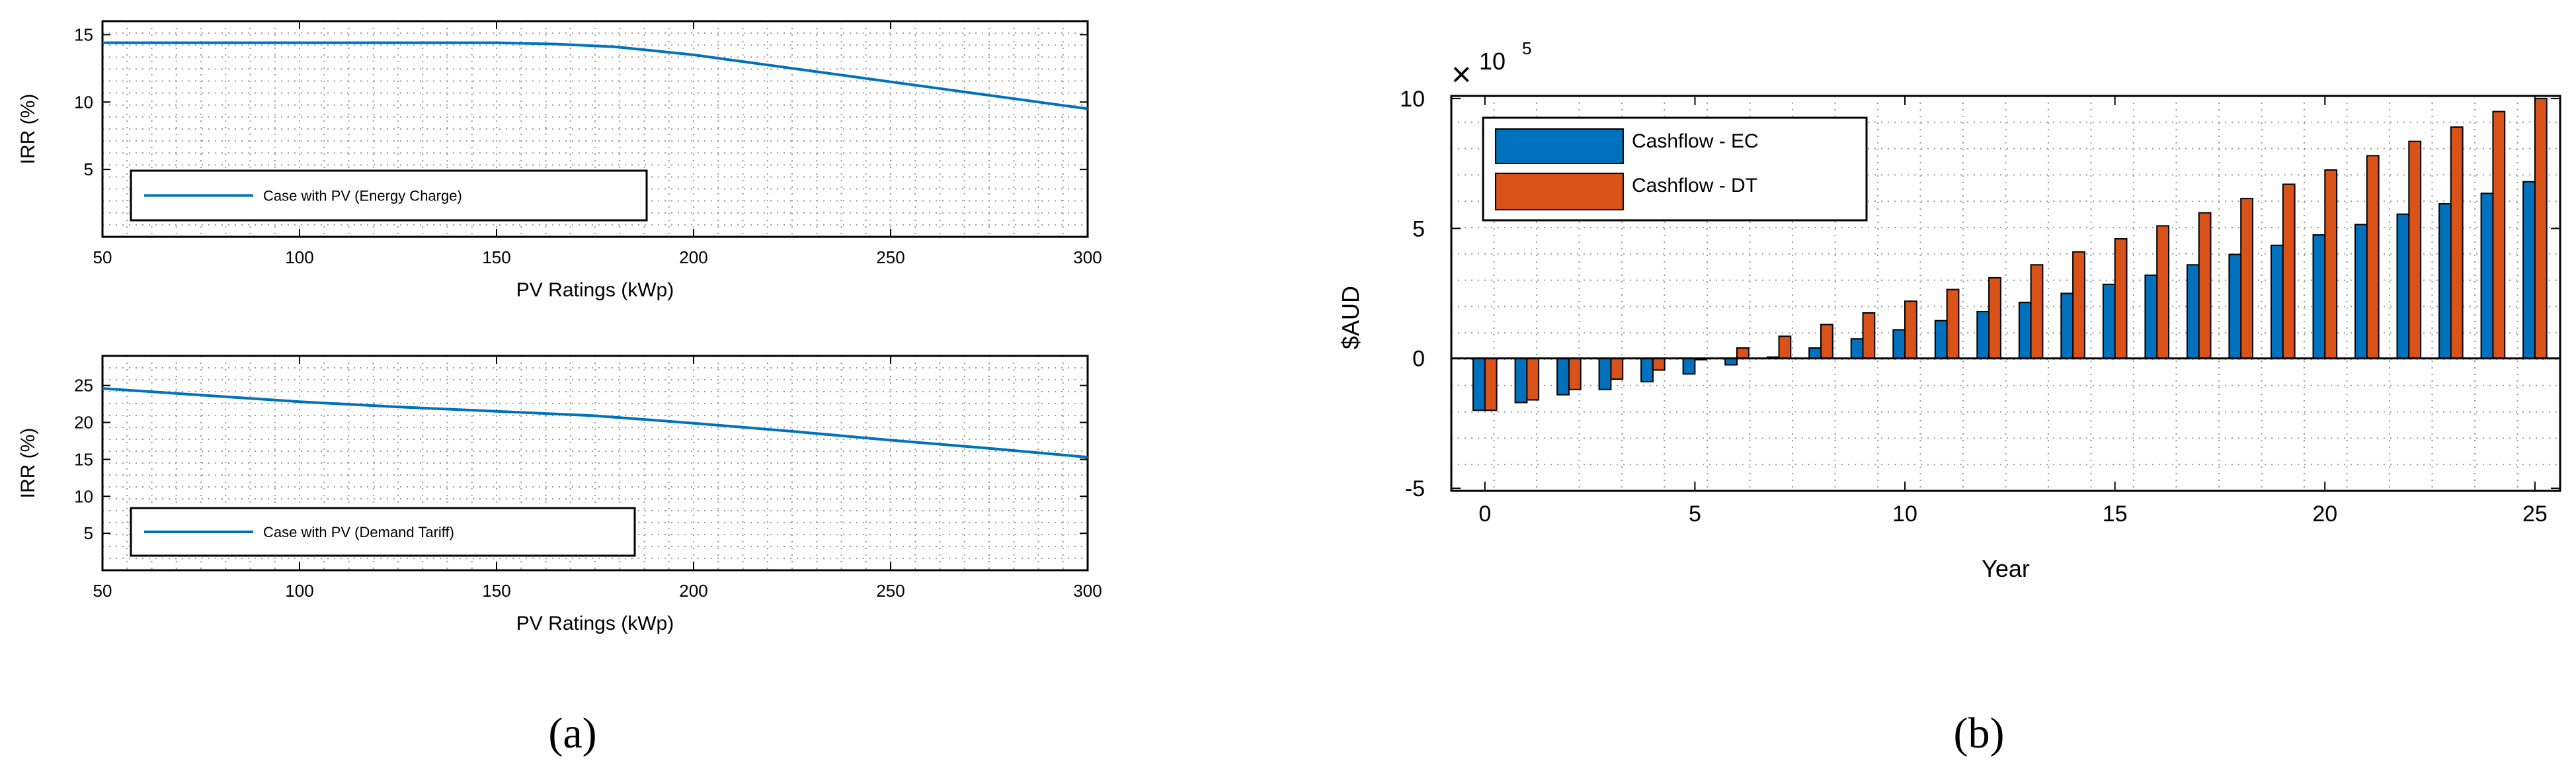 The width and height of the screenshot is (2576, 774). What do you see at coordinates (1527, 48) in the screenshot?
I see `multiplier-exponent: 5` at bounding box center [1527, 48].